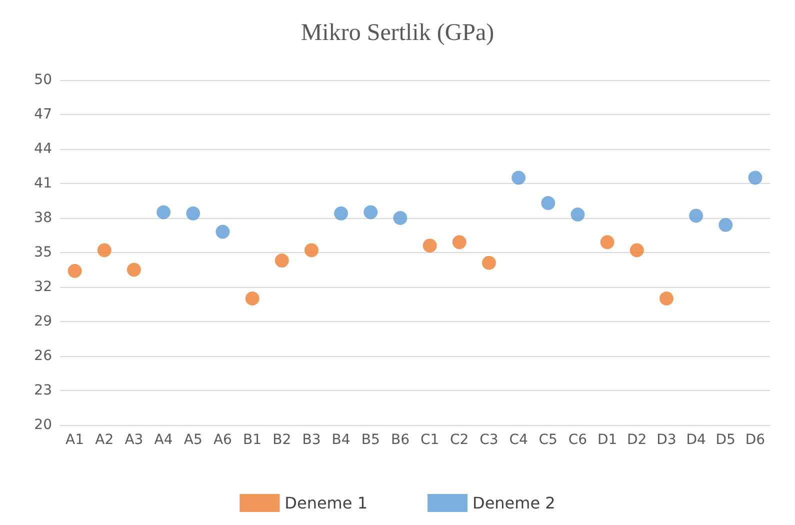  Describe the element at coordinates (397, 33) in the screenshot. I see `chart-title: Mikro Sertlik (GPa)` at that location.